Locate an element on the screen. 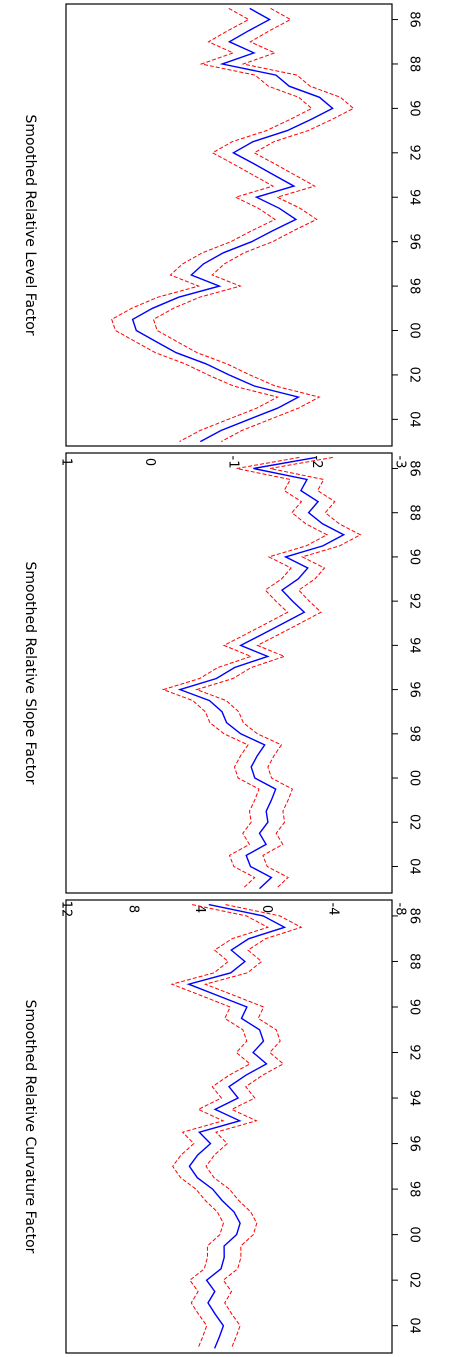 The height and width of the screenshot is (1357, 458). y-tick-label: 8 is located at coordinates (132, 909).